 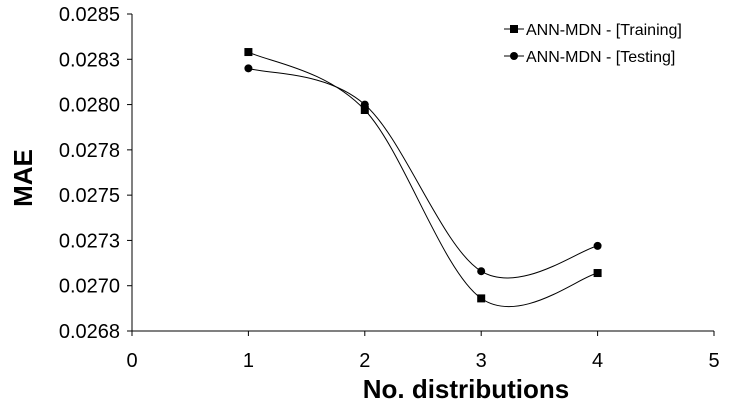 I want to click on legend-circle-marker, so click(x=514, y=56).